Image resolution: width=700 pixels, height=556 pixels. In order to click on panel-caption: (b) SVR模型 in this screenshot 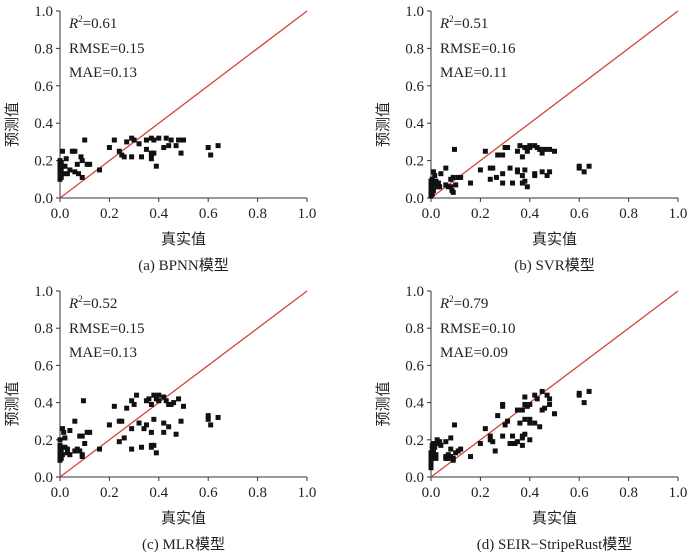, I will do `click(554, 265)`.